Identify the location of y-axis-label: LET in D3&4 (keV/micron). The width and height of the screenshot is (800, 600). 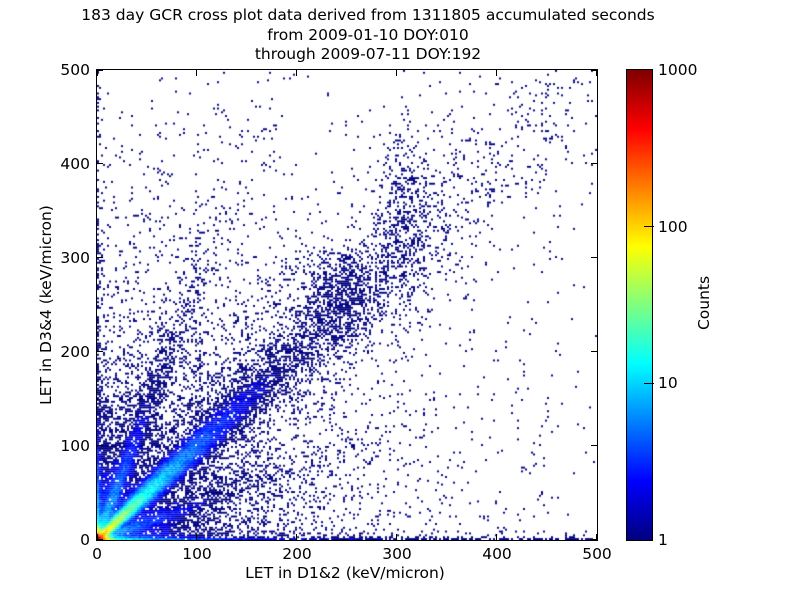
(46, 305).